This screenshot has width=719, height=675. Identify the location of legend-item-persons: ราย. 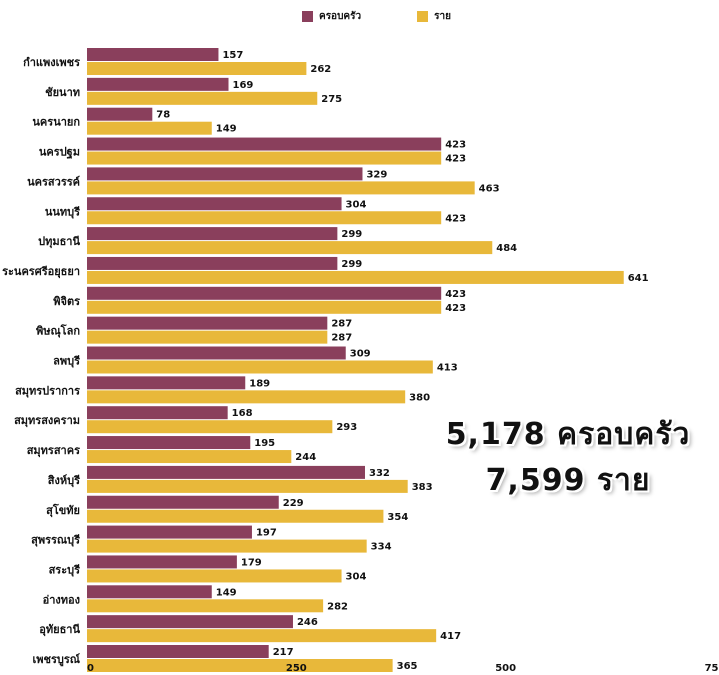
(434, 16).